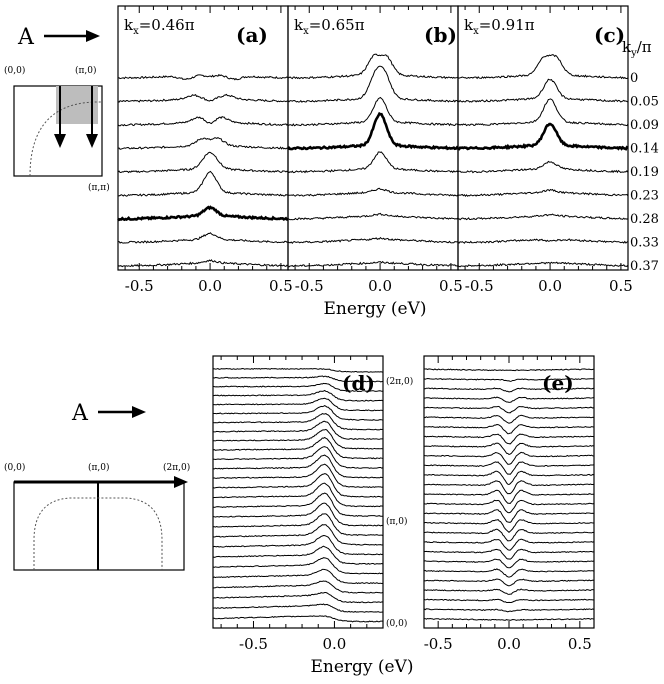 The height and width of the screenshot is (684, 664). I want to click on panel-b-curve-ky-0.33, so click(373, 240).